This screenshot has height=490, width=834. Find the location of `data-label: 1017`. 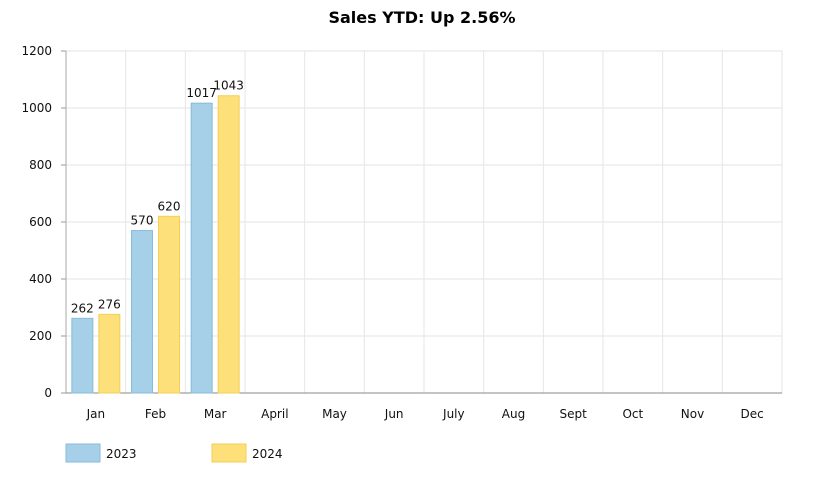

data-label: 1017 is located at coordinates (201, 93).